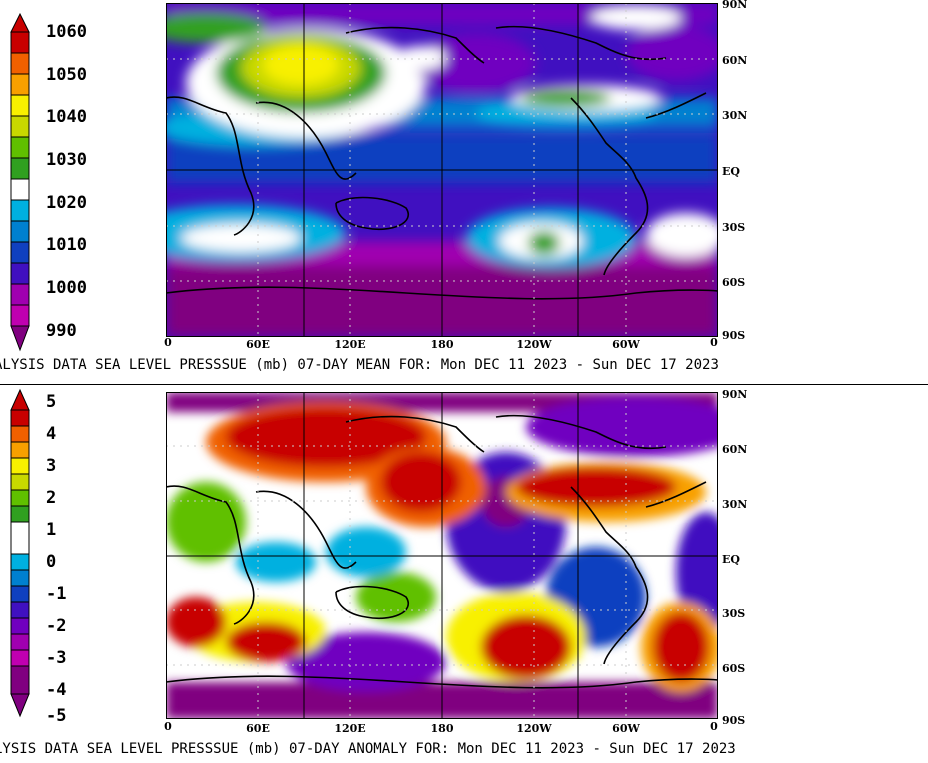 This screenshot has width=928, height=763. What do you see at coordinates (66, 117) in the screenshot?
I see `mean-colorbar-label: 1040` at bounding box center [66, 117].